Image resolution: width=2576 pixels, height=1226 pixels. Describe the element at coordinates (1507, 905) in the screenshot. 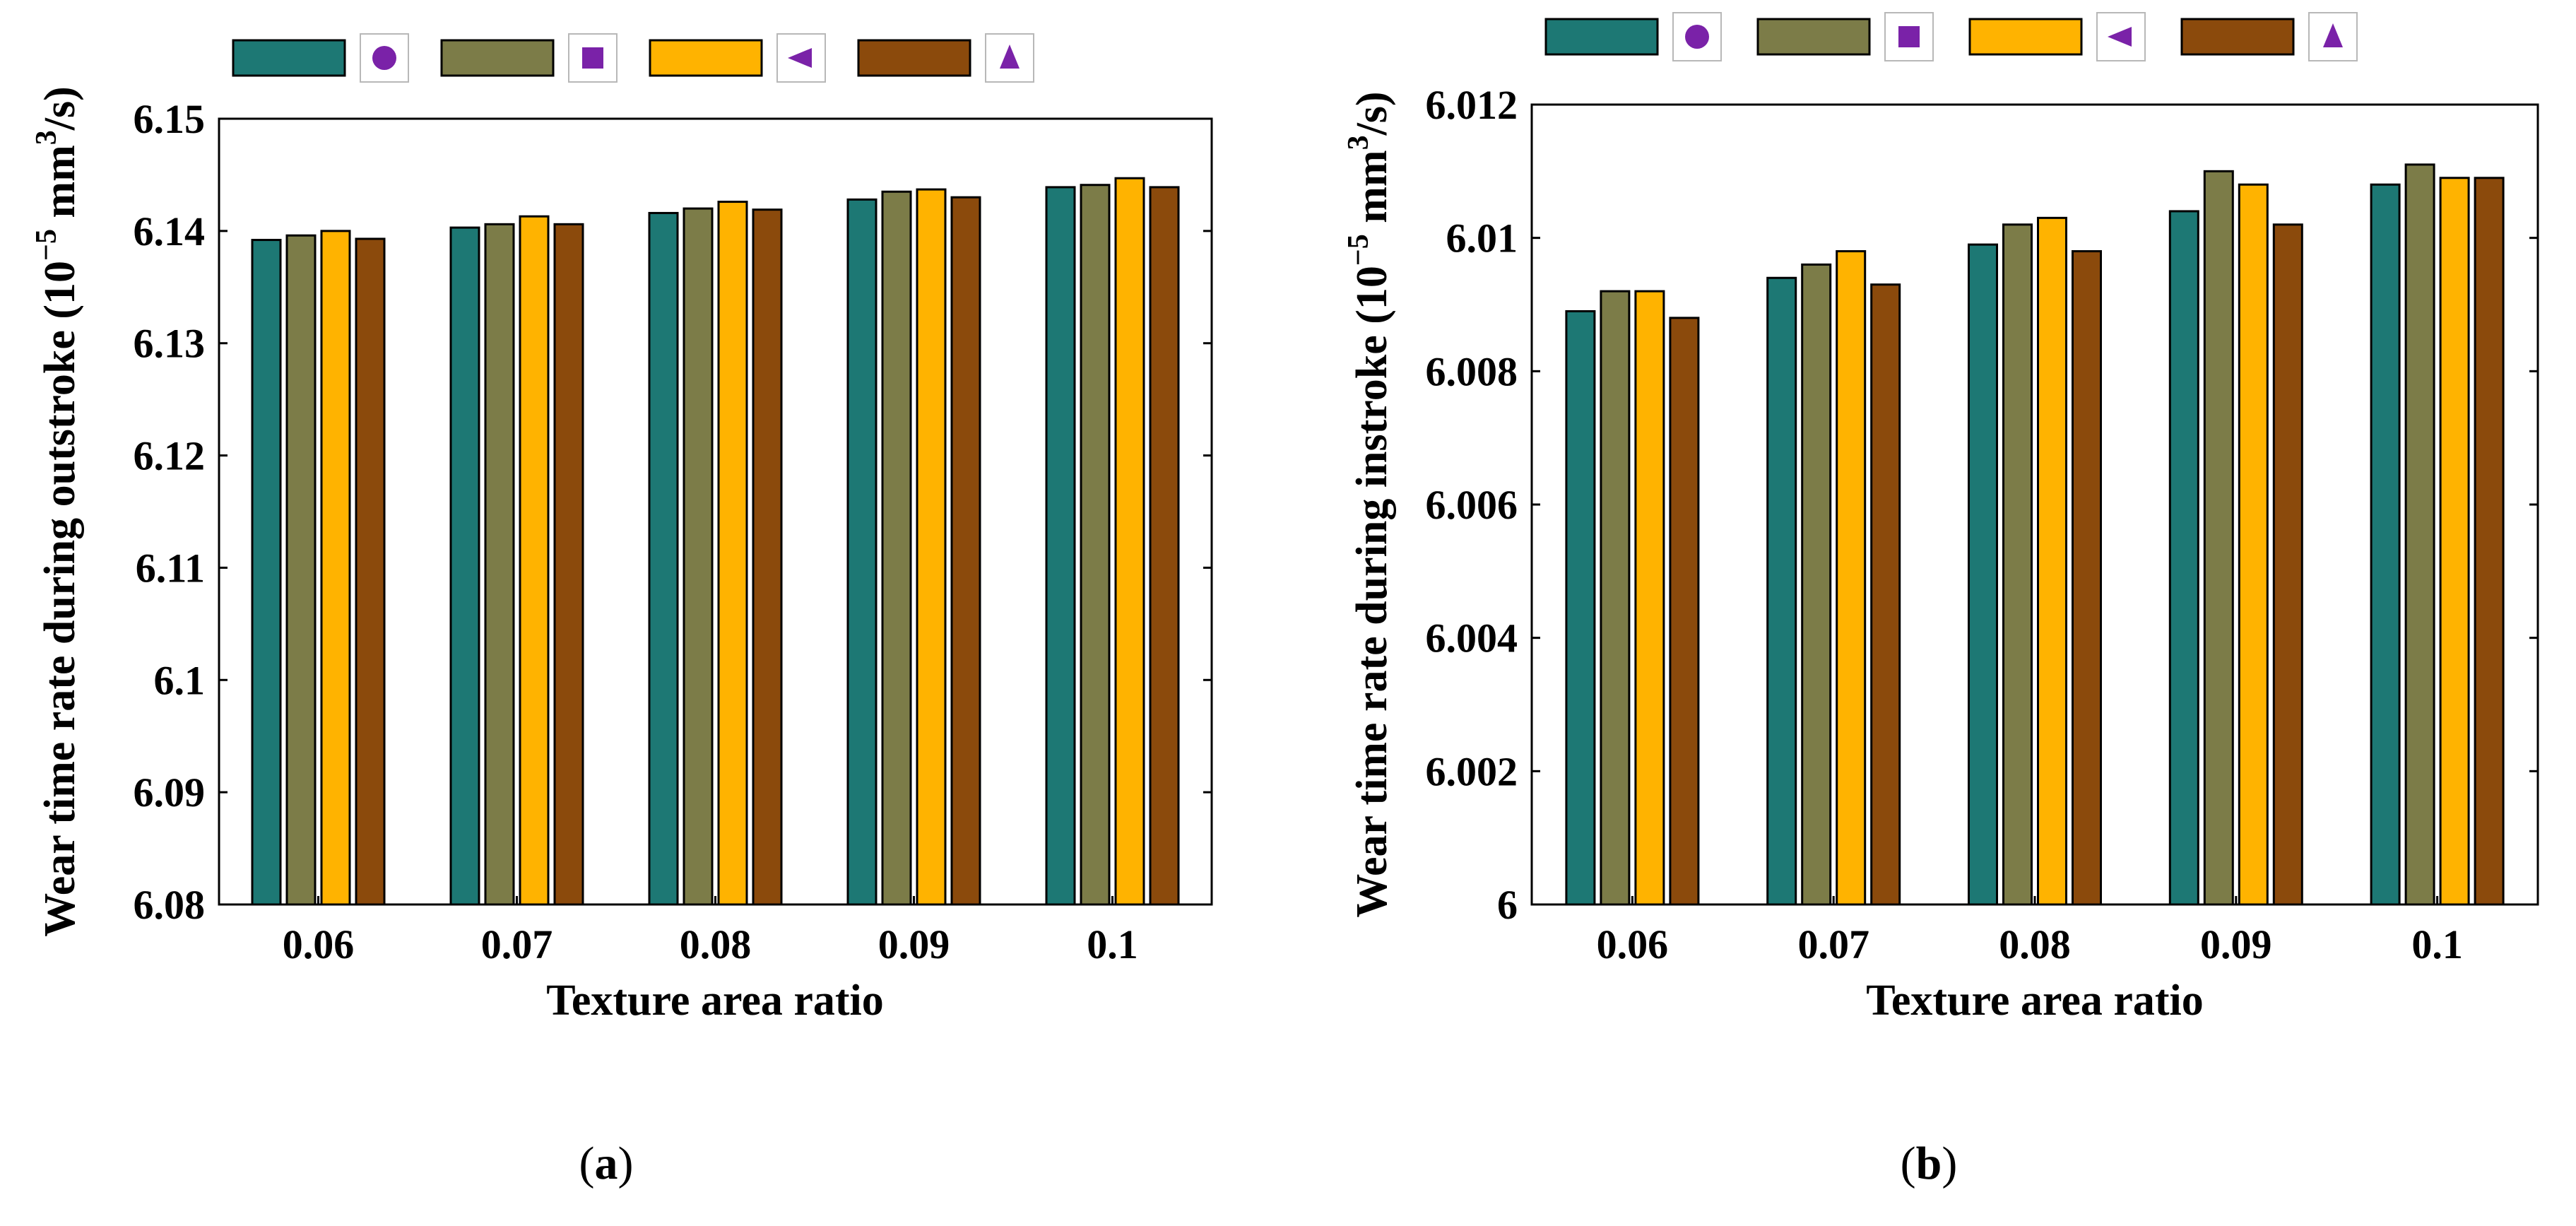

I see `y-tick-label: 6` at that location.